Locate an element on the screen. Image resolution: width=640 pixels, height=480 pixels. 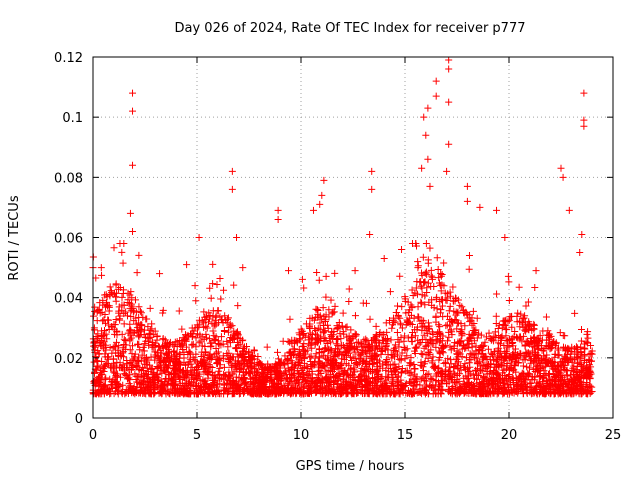
y-tick-label: 0.06 is located at coordinates (68, 239).